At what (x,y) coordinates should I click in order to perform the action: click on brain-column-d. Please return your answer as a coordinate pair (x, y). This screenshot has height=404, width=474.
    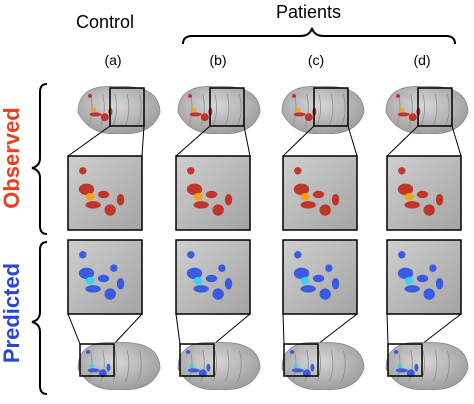
    Looking at the image, I should click on (427, 238).